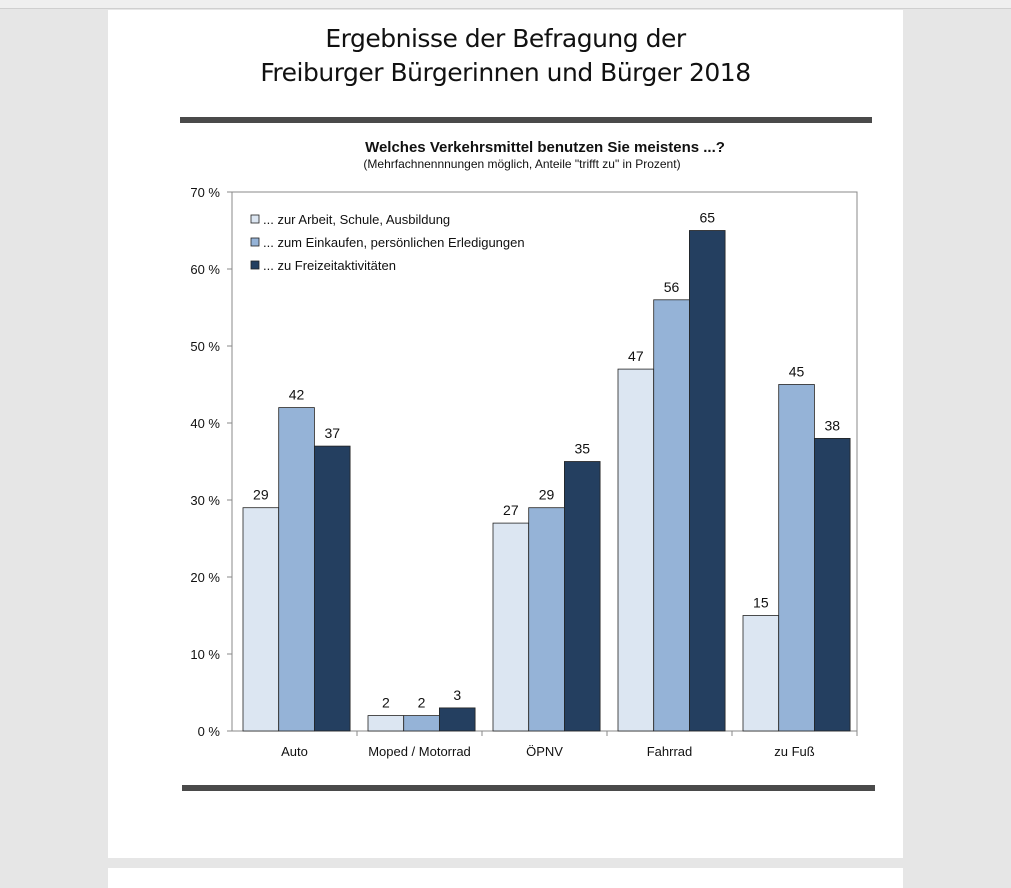 This screenshot has width=1011, height=888. Describe the element at coordinates (505, 4) in the screenshot. I see `top-strip` at that location.